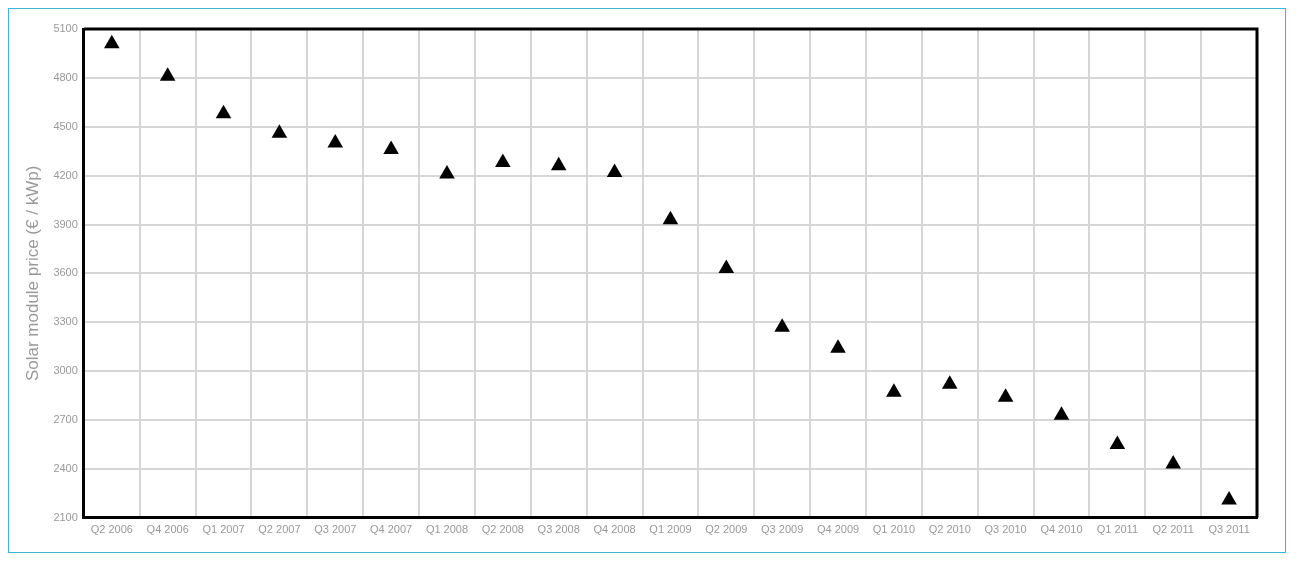 The width and height of the screenshot is (1298, 565). Describe the element at coordinates (838, 529) in the screenshot. I see `x-tick-label: Q4 2009` at that location.